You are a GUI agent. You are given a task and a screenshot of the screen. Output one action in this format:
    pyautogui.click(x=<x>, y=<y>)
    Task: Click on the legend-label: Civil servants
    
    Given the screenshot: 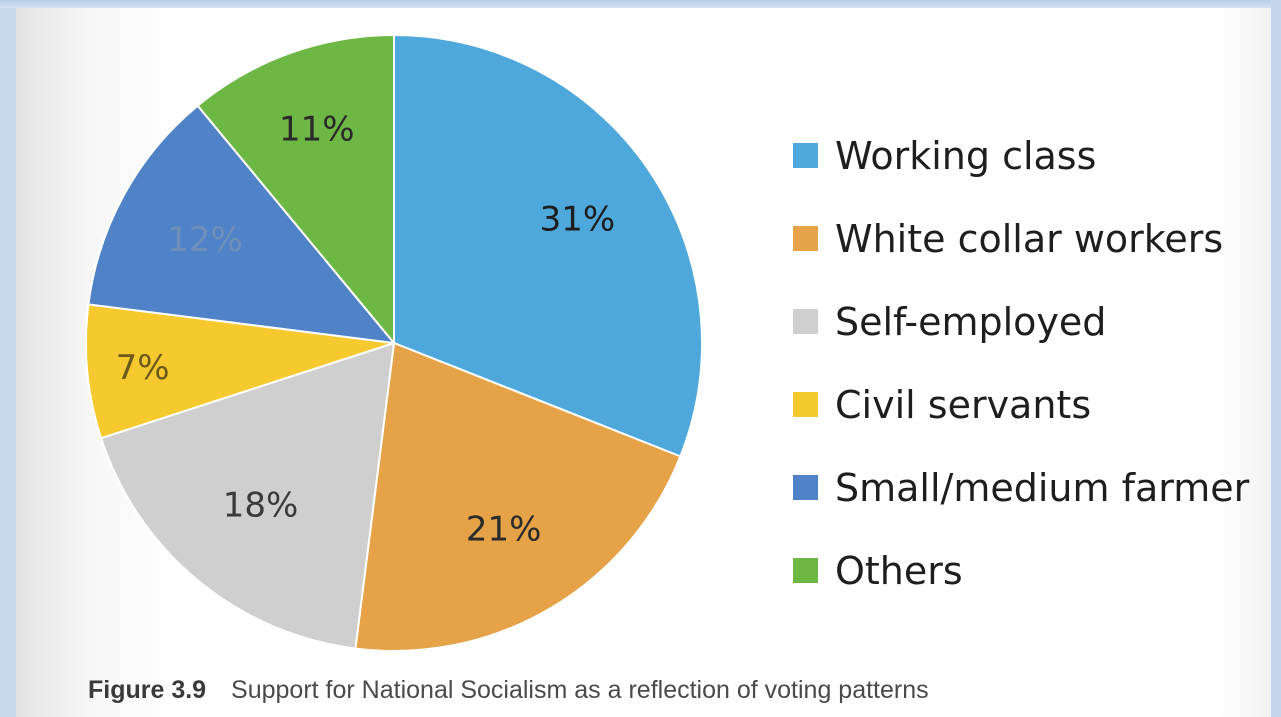 What is the action you would take?
    pyautogui.click(x=963, y=404)
    